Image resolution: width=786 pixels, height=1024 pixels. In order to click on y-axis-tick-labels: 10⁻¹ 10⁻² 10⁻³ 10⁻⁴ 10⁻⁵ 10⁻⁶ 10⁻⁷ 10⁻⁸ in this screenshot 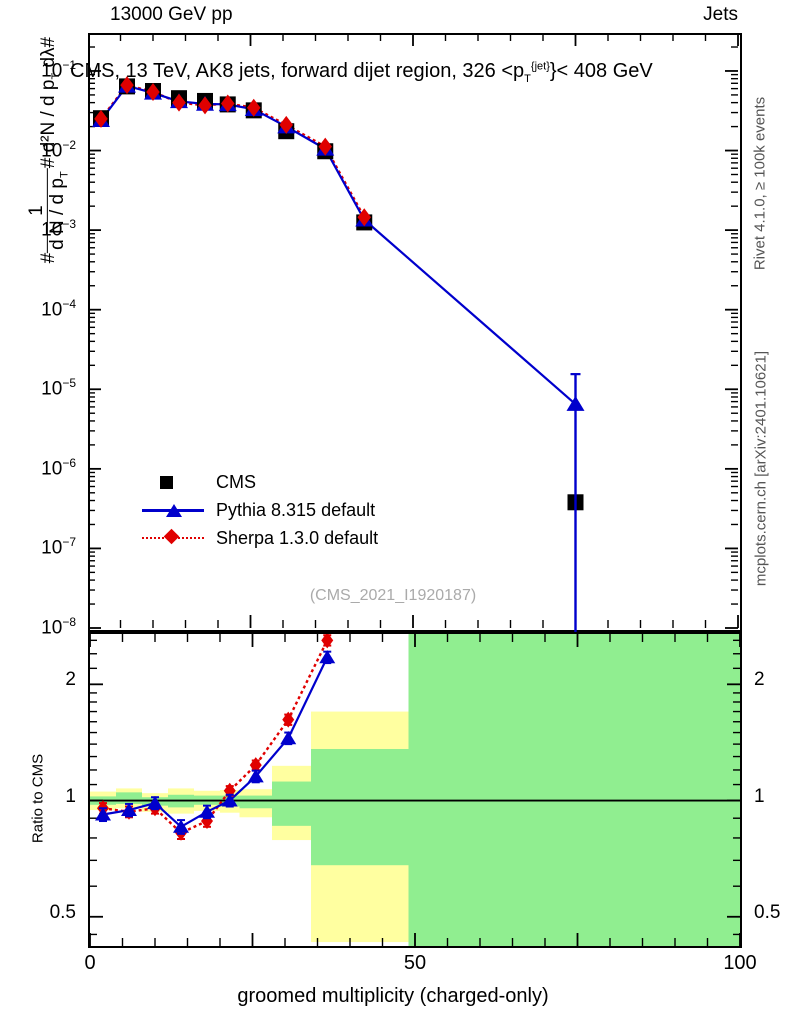, I will do `click(41, 335)`.